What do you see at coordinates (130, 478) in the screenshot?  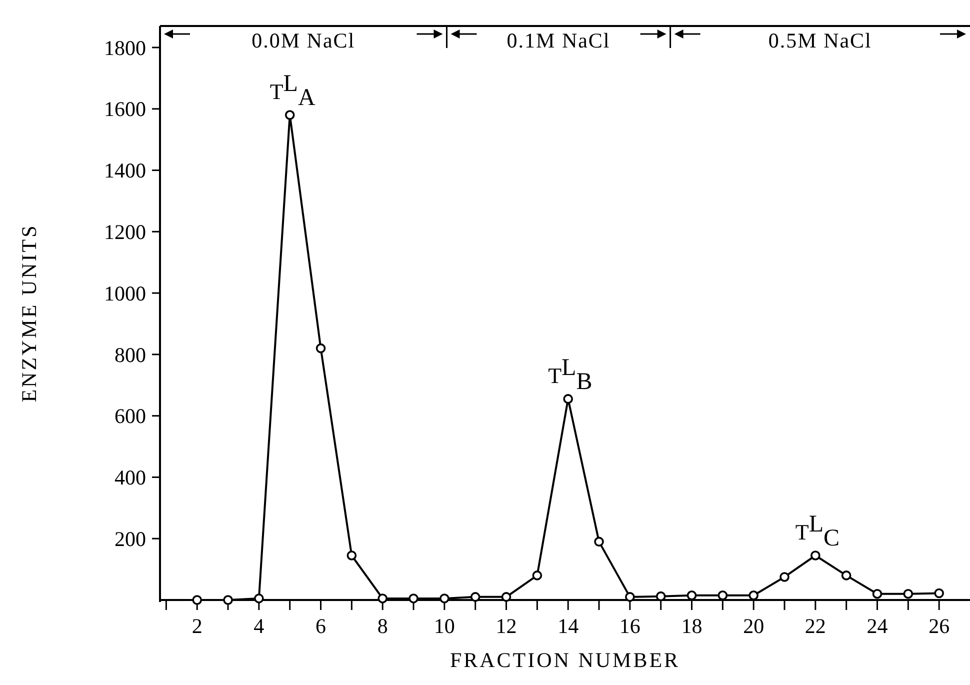 I see `y-tick-label: 400` at bounding box center [130, 478].